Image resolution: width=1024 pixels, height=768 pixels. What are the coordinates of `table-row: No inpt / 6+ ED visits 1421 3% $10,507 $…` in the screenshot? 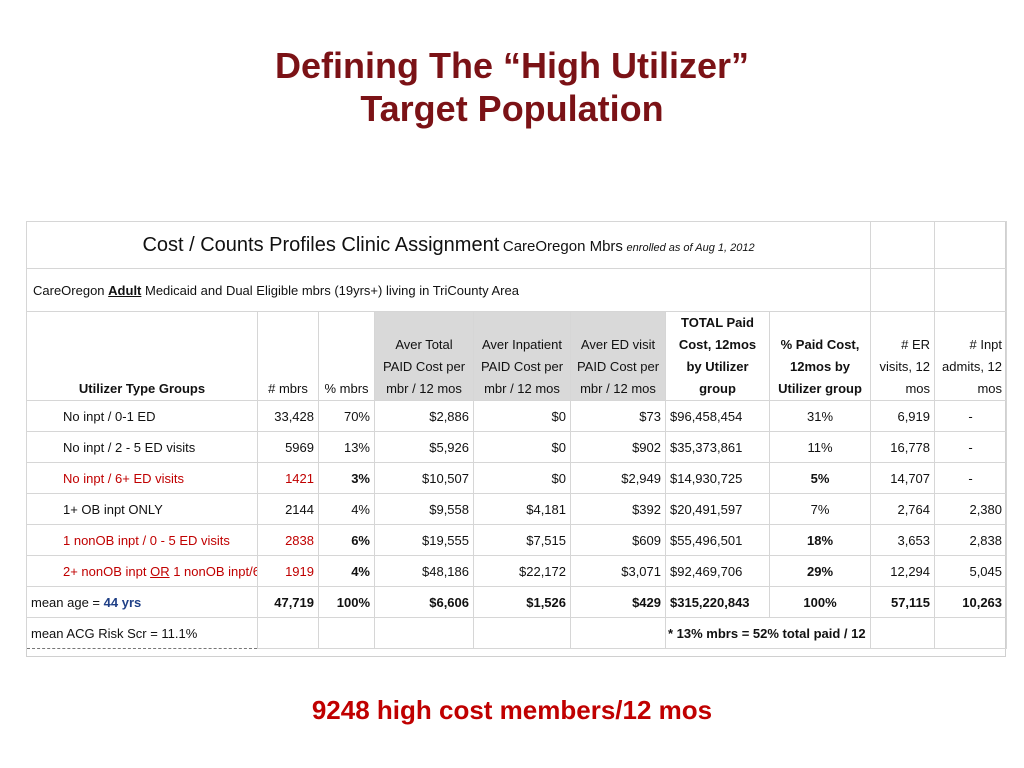 It's located at (517, 478).